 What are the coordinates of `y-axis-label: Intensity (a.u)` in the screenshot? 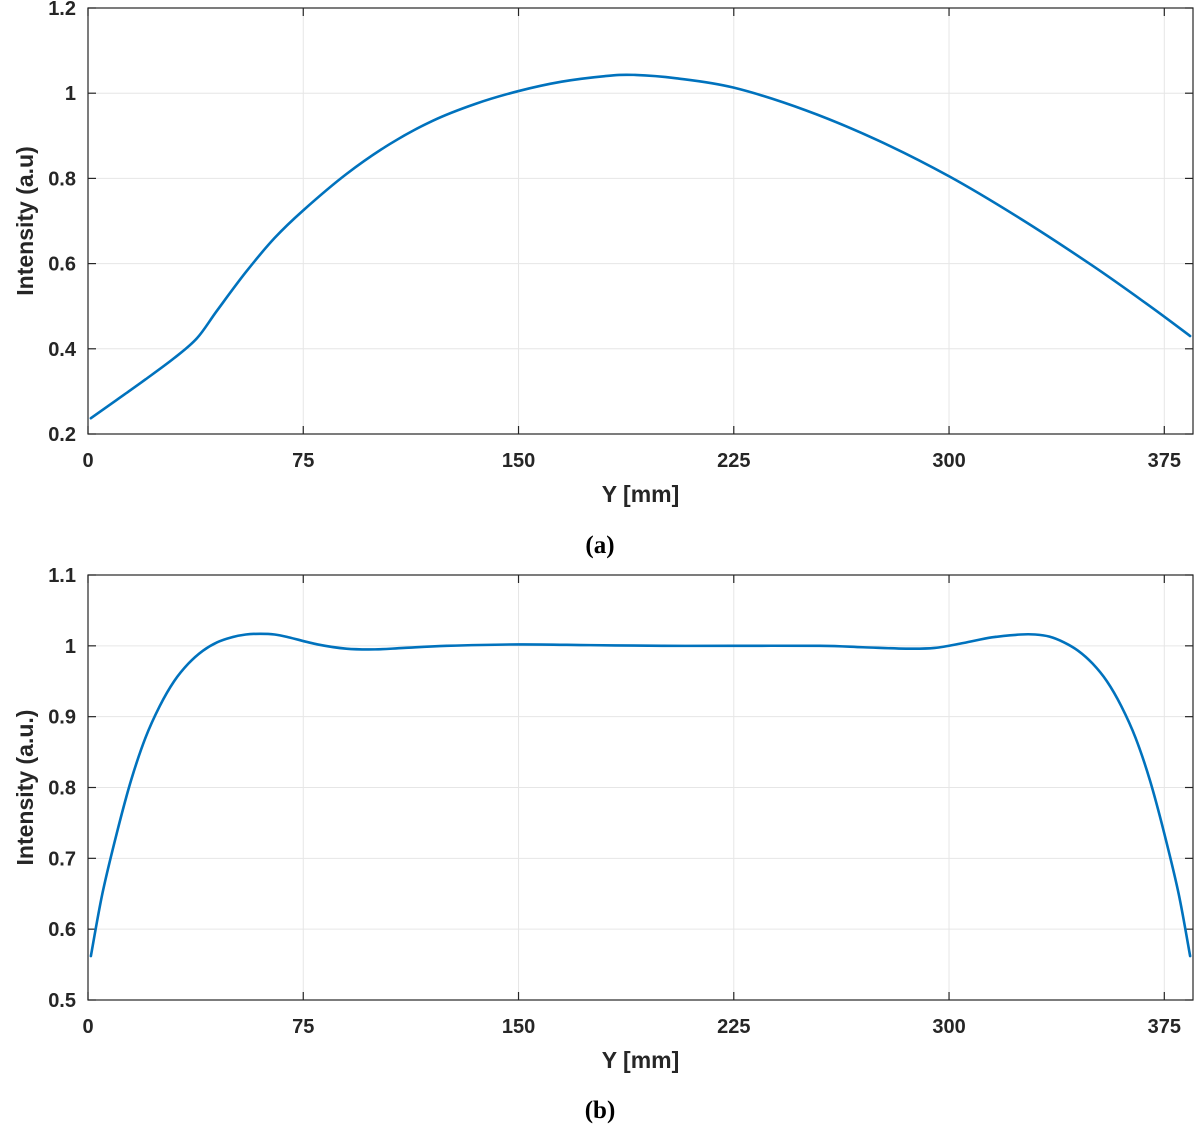 It's located at (25, 221).